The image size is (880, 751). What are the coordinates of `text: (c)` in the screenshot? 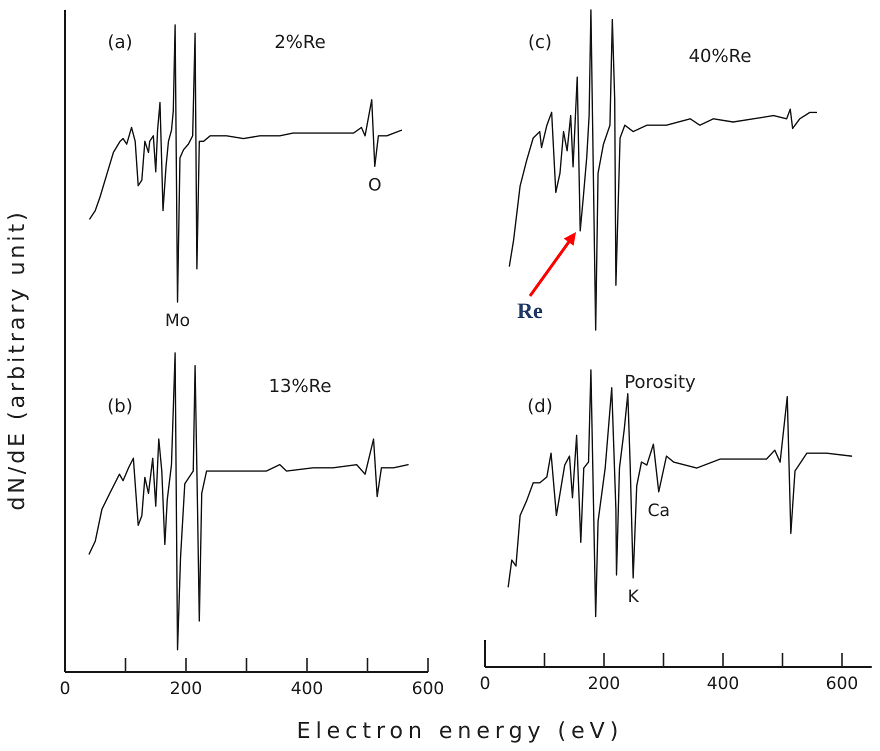 It's located at (540, 42).